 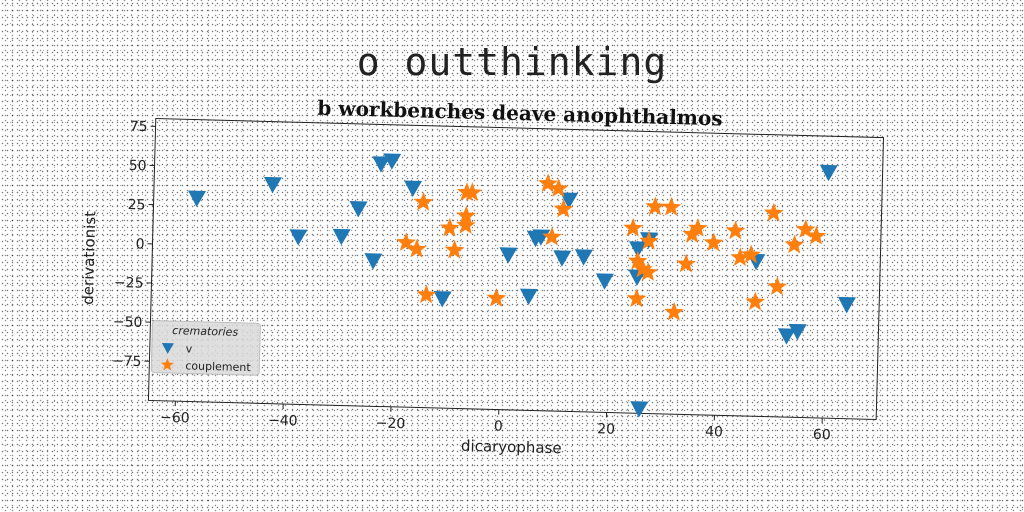 What do you see at coordinates (511, 447) in the screenshot?
I see `x-axis-label: dicaryophase` at bounding box center [511, 447].